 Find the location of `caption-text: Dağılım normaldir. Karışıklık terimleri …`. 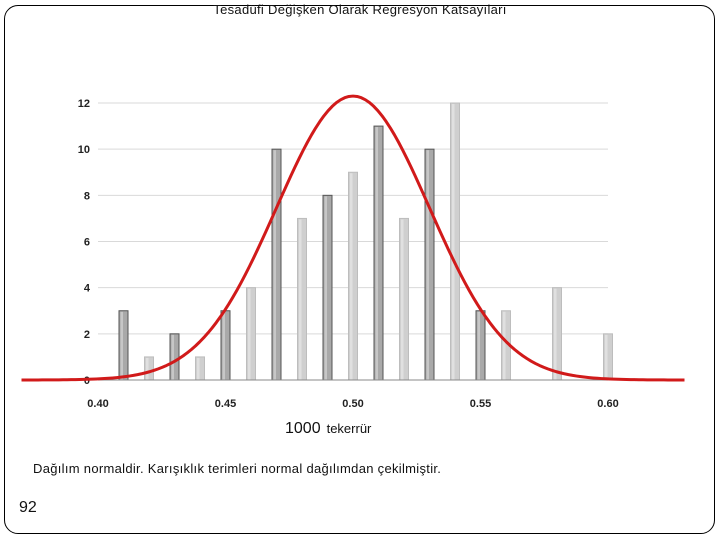

caption-text: Dağılım normaldir. Karışıklık terimleri … is located at coordinates (237, 468).